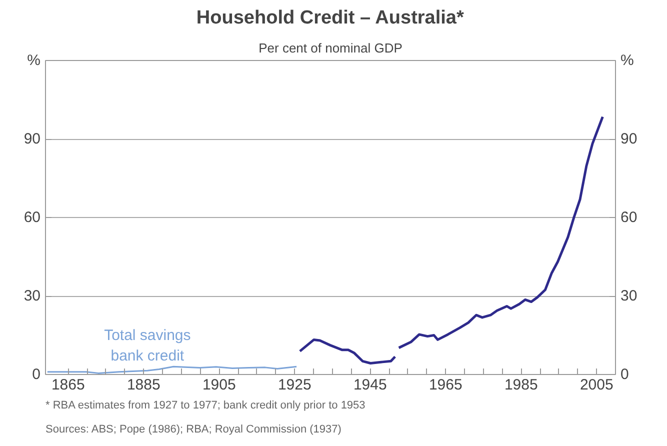 The image size is (667, 446). I want to click on x-tick-label: 1905, so click(219, 385).